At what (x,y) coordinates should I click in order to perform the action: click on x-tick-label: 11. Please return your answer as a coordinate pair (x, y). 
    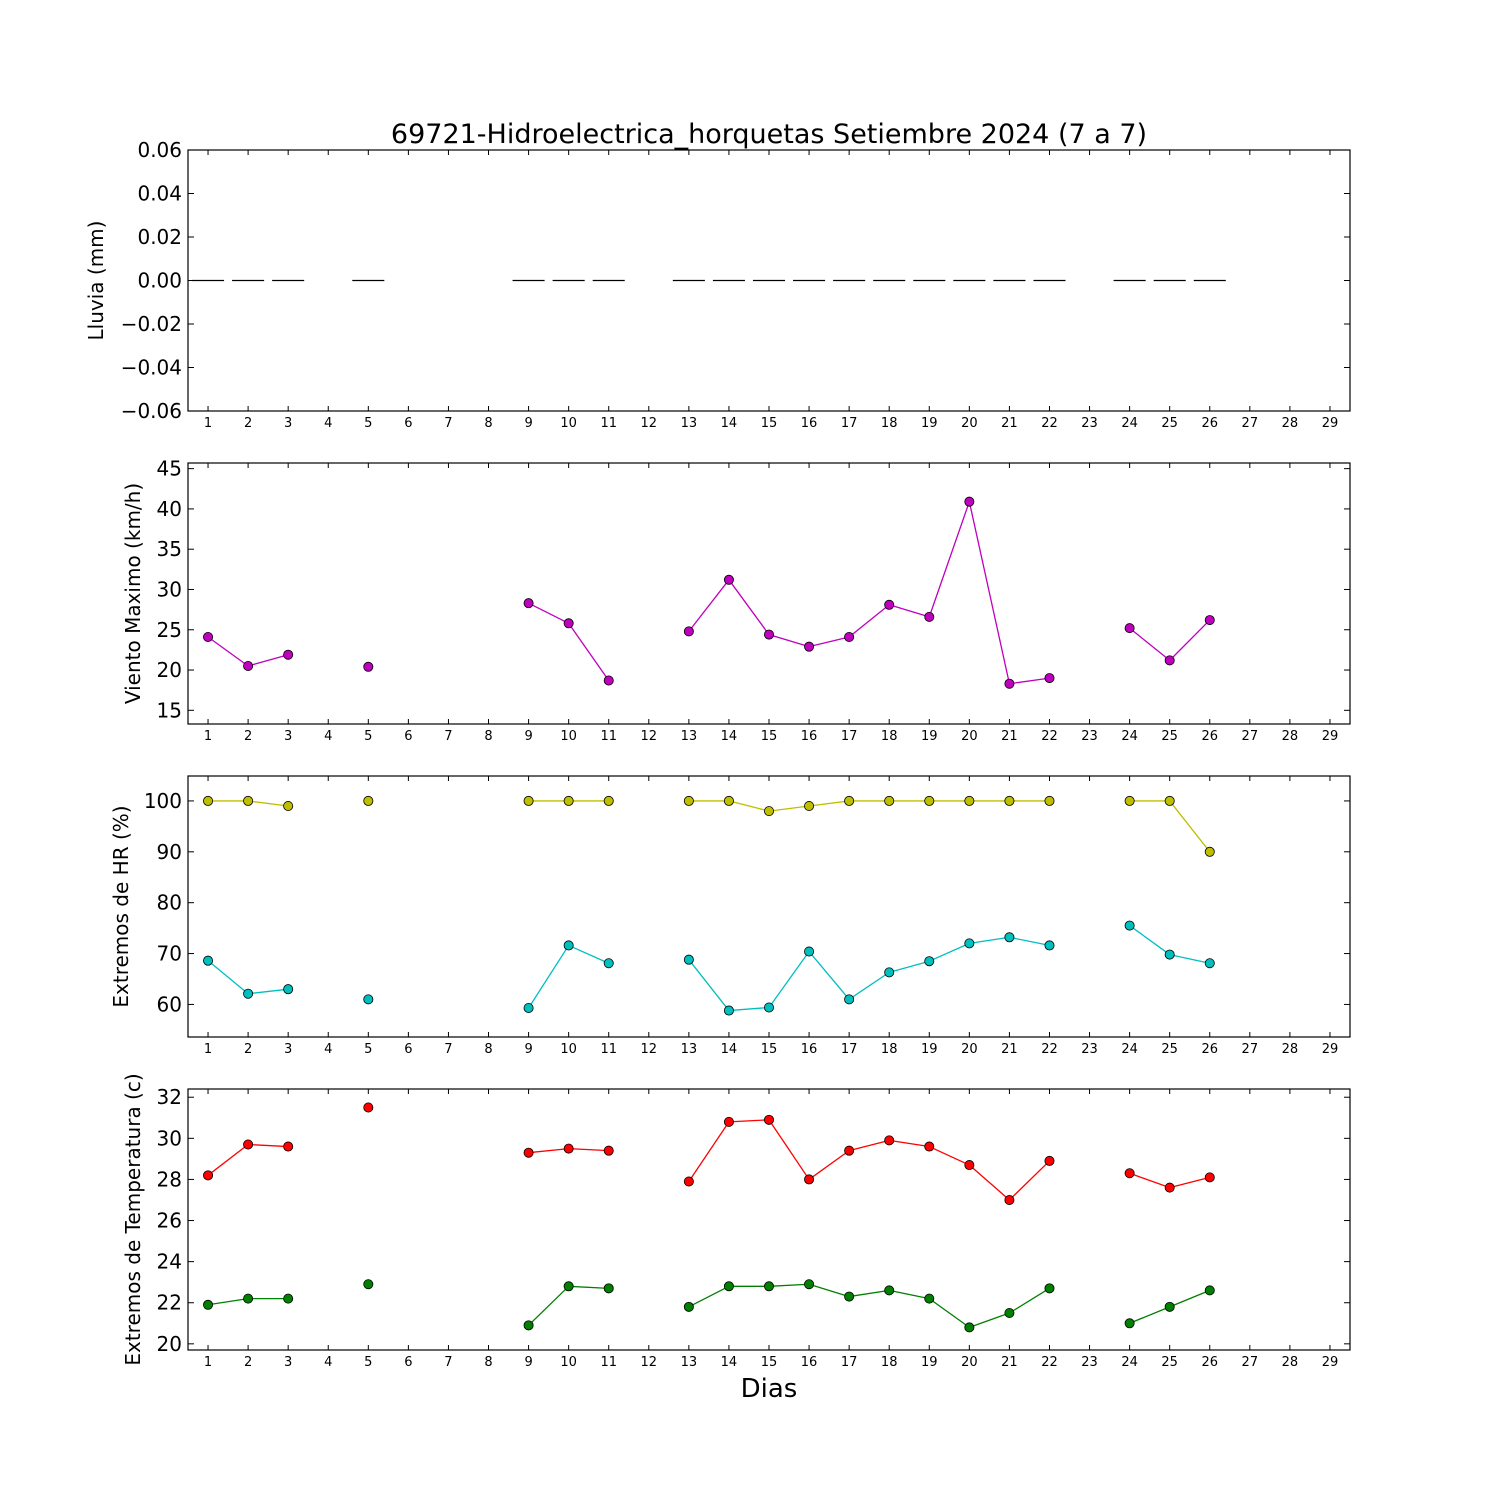
    Looking at the image, I should click on (608, 1362).